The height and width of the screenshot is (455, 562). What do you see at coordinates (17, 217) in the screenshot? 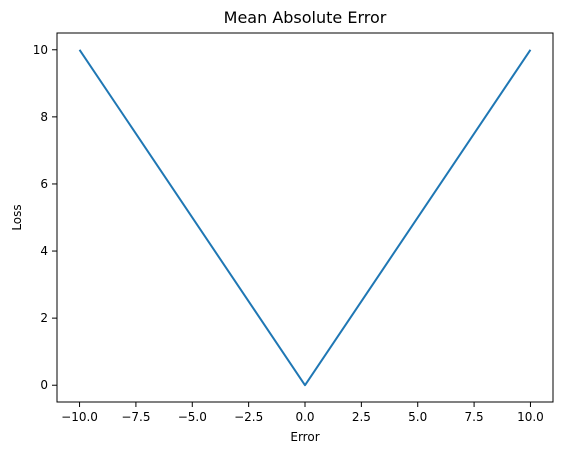
I see `y-axis-label: Loss` at bounding box center [17, 217].